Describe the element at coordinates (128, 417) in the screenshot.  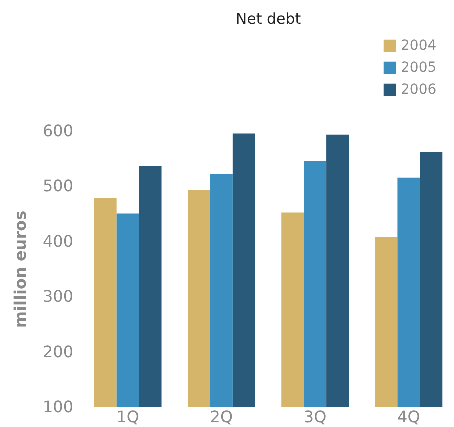
I see `x-tick-label: 1Q` at that location.